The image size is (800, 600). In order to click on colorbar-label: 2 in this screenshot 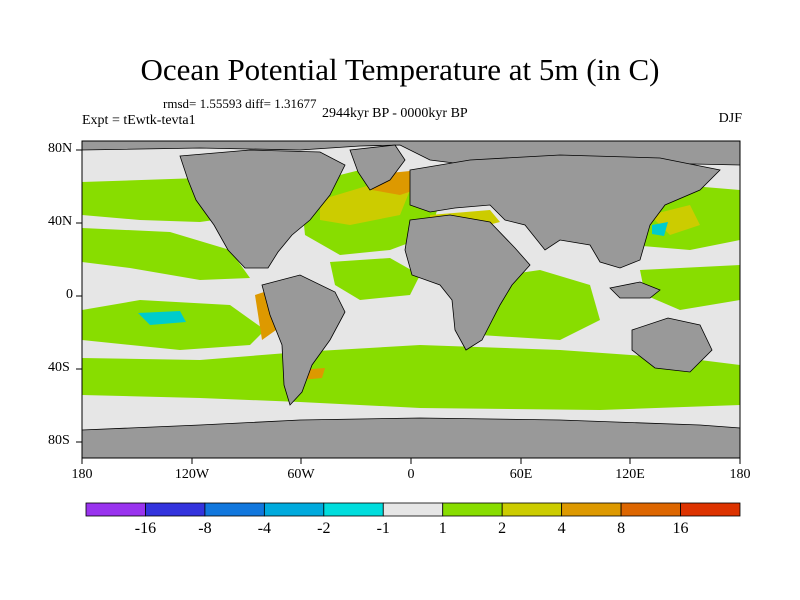, I will do `click(502, 528)`.